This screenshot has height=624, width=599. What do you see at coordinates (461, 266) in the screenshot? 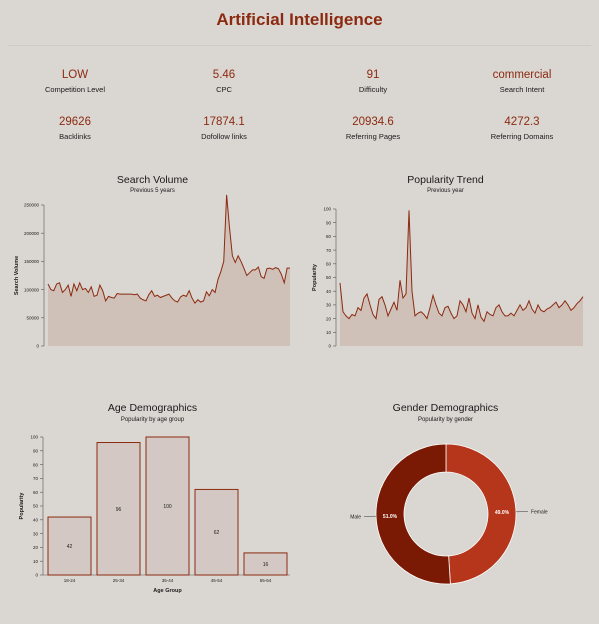
I see `popularity-trend-series-line` at bounding box center [461, 266].